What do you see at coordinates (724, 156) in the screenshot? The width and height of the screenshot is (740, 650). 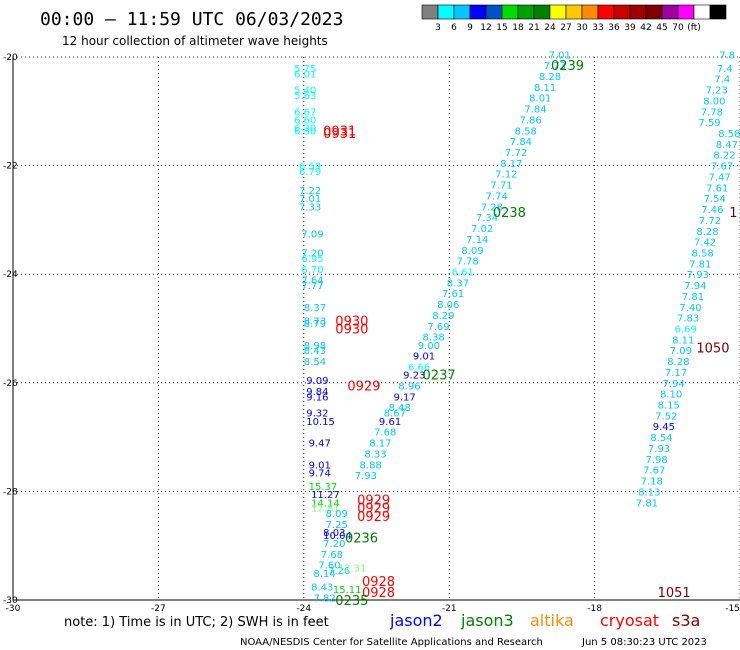 I see `wave-height-label: 8.22` at bounding box center [724, 156].